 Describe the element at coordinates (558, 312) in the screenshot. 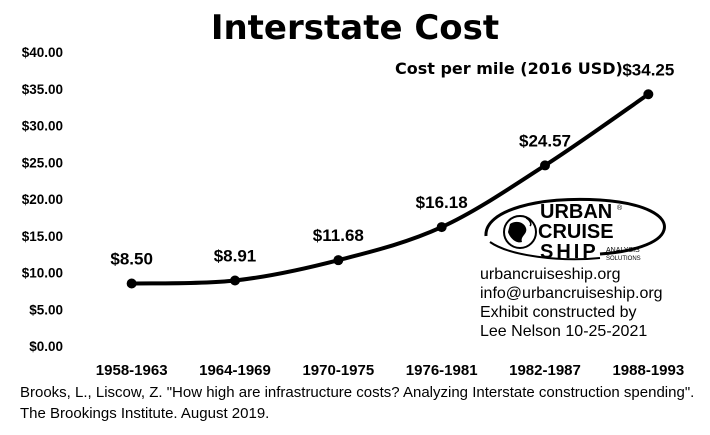

I see `credit-line-1: Exhibit constructed by` at that location.